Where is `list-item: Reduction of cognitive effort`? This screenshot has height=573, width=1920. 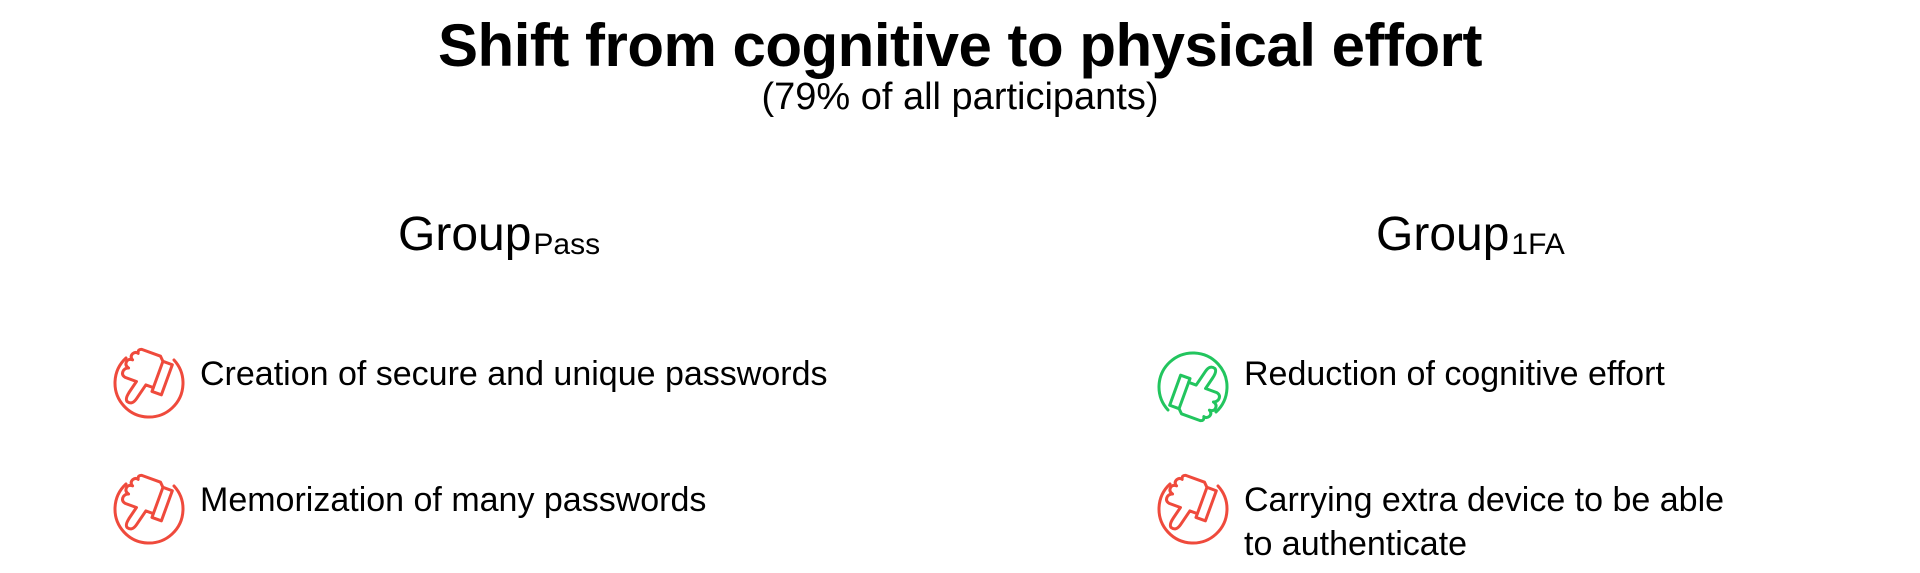 list-item: Reduction of cognitive effort is located at coordinates (1406, 390).